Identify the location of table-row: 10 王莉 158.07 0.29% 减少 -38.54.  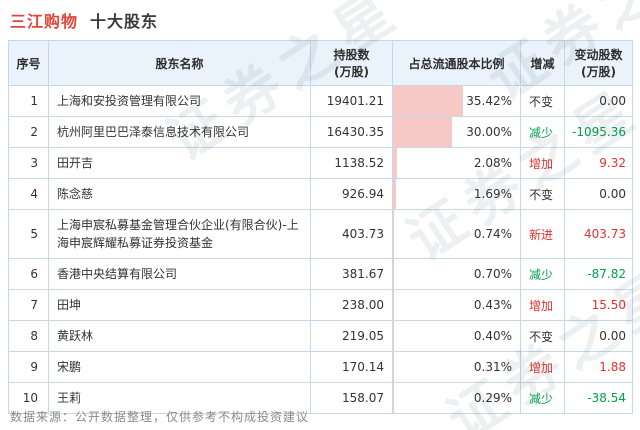
(320, 398).